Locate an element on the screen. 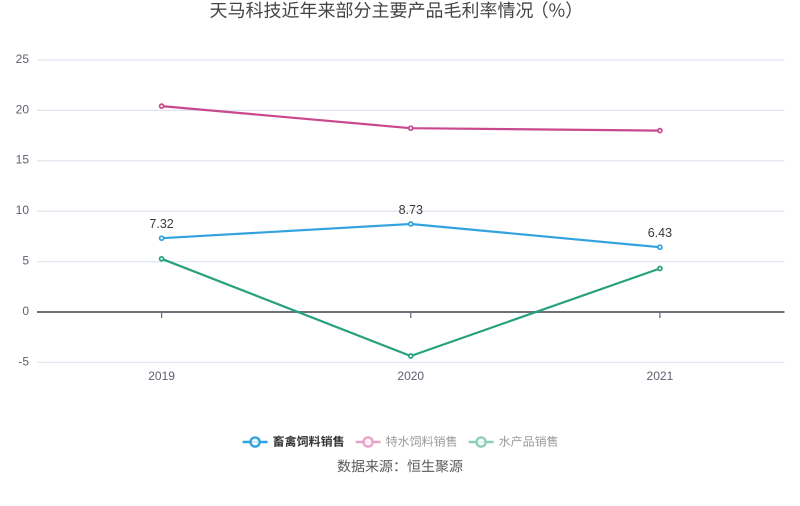  svg-text: 8.73 is located at coordinates (411, 210).